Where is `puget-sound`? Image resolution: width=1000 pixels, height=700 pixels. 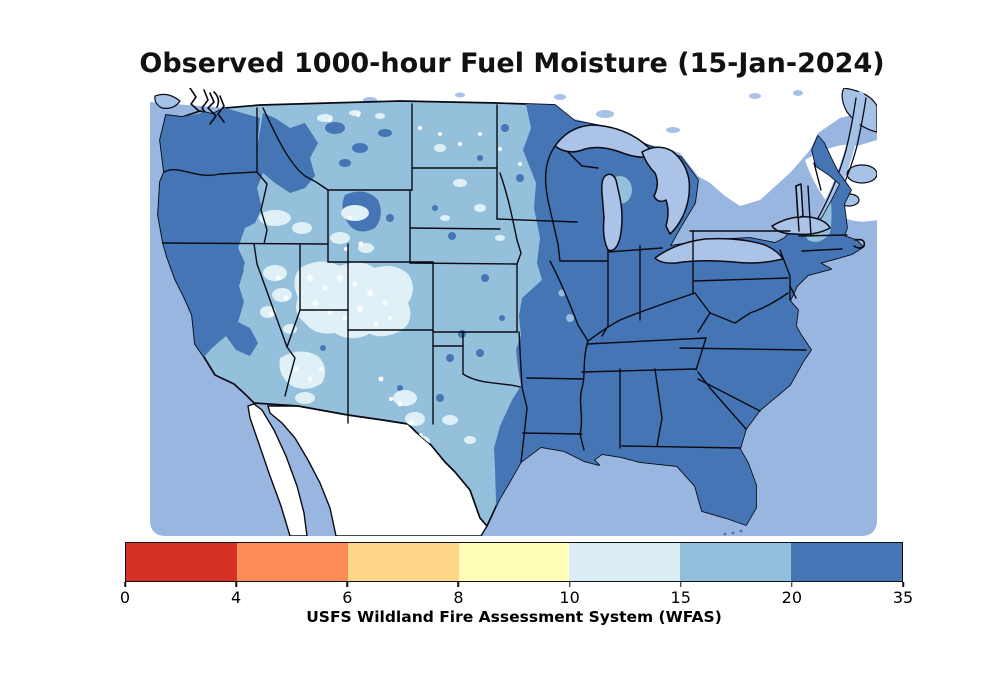
puget-sound is located at coordinates (216, 108).